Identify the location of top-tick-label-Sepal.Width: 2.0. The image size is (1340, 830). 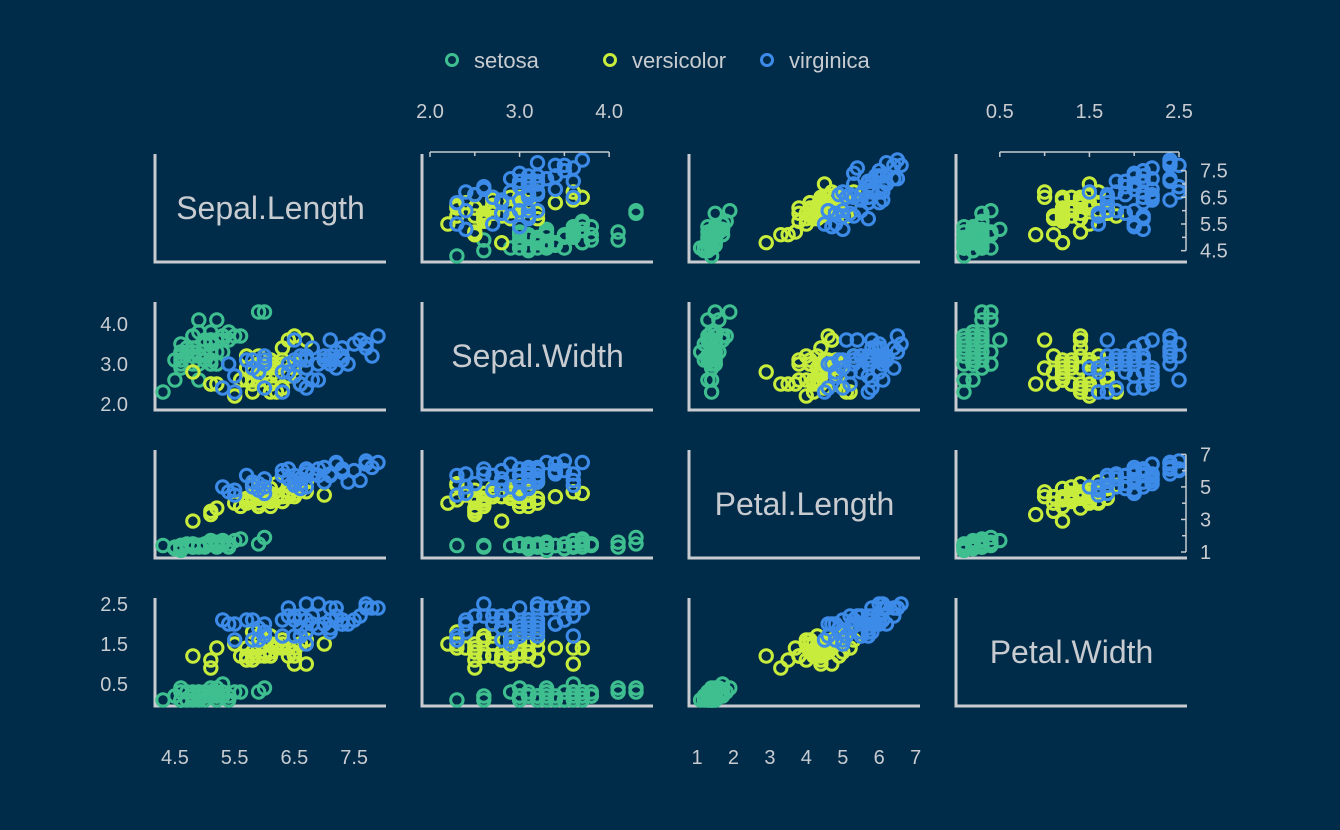
(430, 112).